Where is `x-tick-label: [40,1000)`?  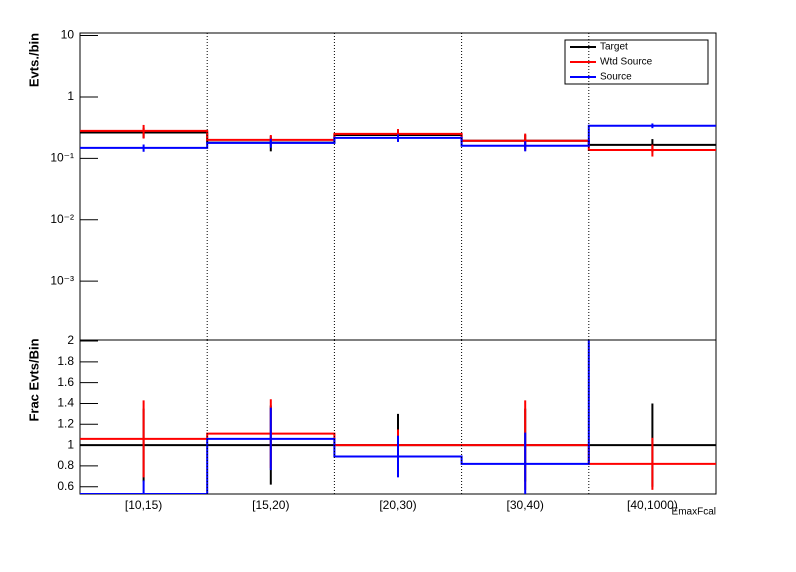 x-tick-label: [40,1000) is located at coordinates (652, 505).